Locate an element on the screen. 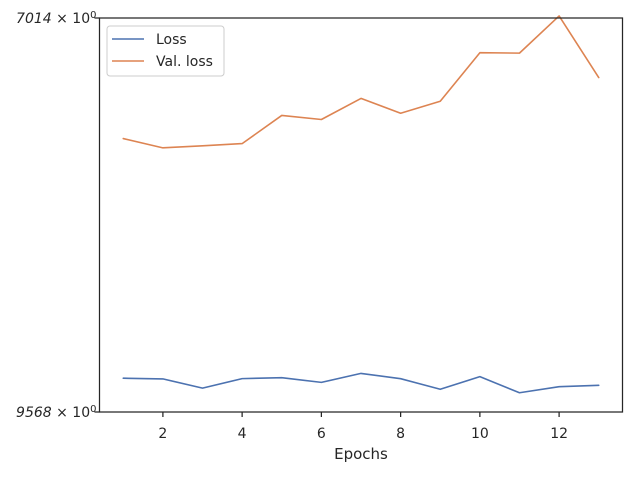 Image resolution: width=640 pixels, height=480 pixels. x-tick-label: 2 is located at coordinates (162, 434).